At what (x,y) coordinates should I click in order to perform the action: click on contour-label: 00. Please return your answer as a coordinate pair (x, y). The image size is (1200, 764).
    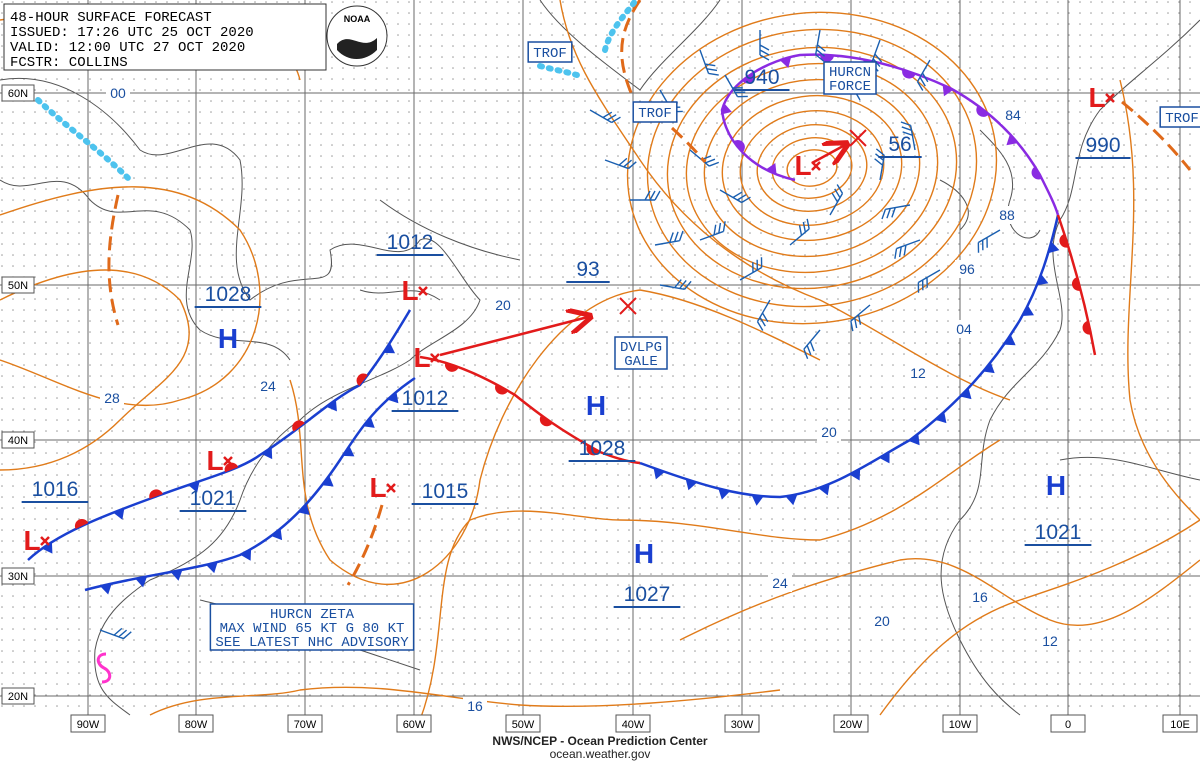
    Looking at the image, I should click on (118, 93).